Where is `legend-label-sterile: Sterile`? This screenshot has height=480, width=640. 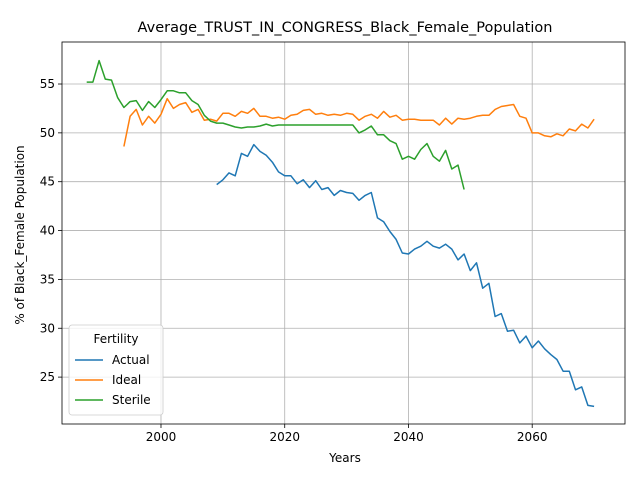
legend-label-sterile: Sterile is located at coordinates (131, 400).